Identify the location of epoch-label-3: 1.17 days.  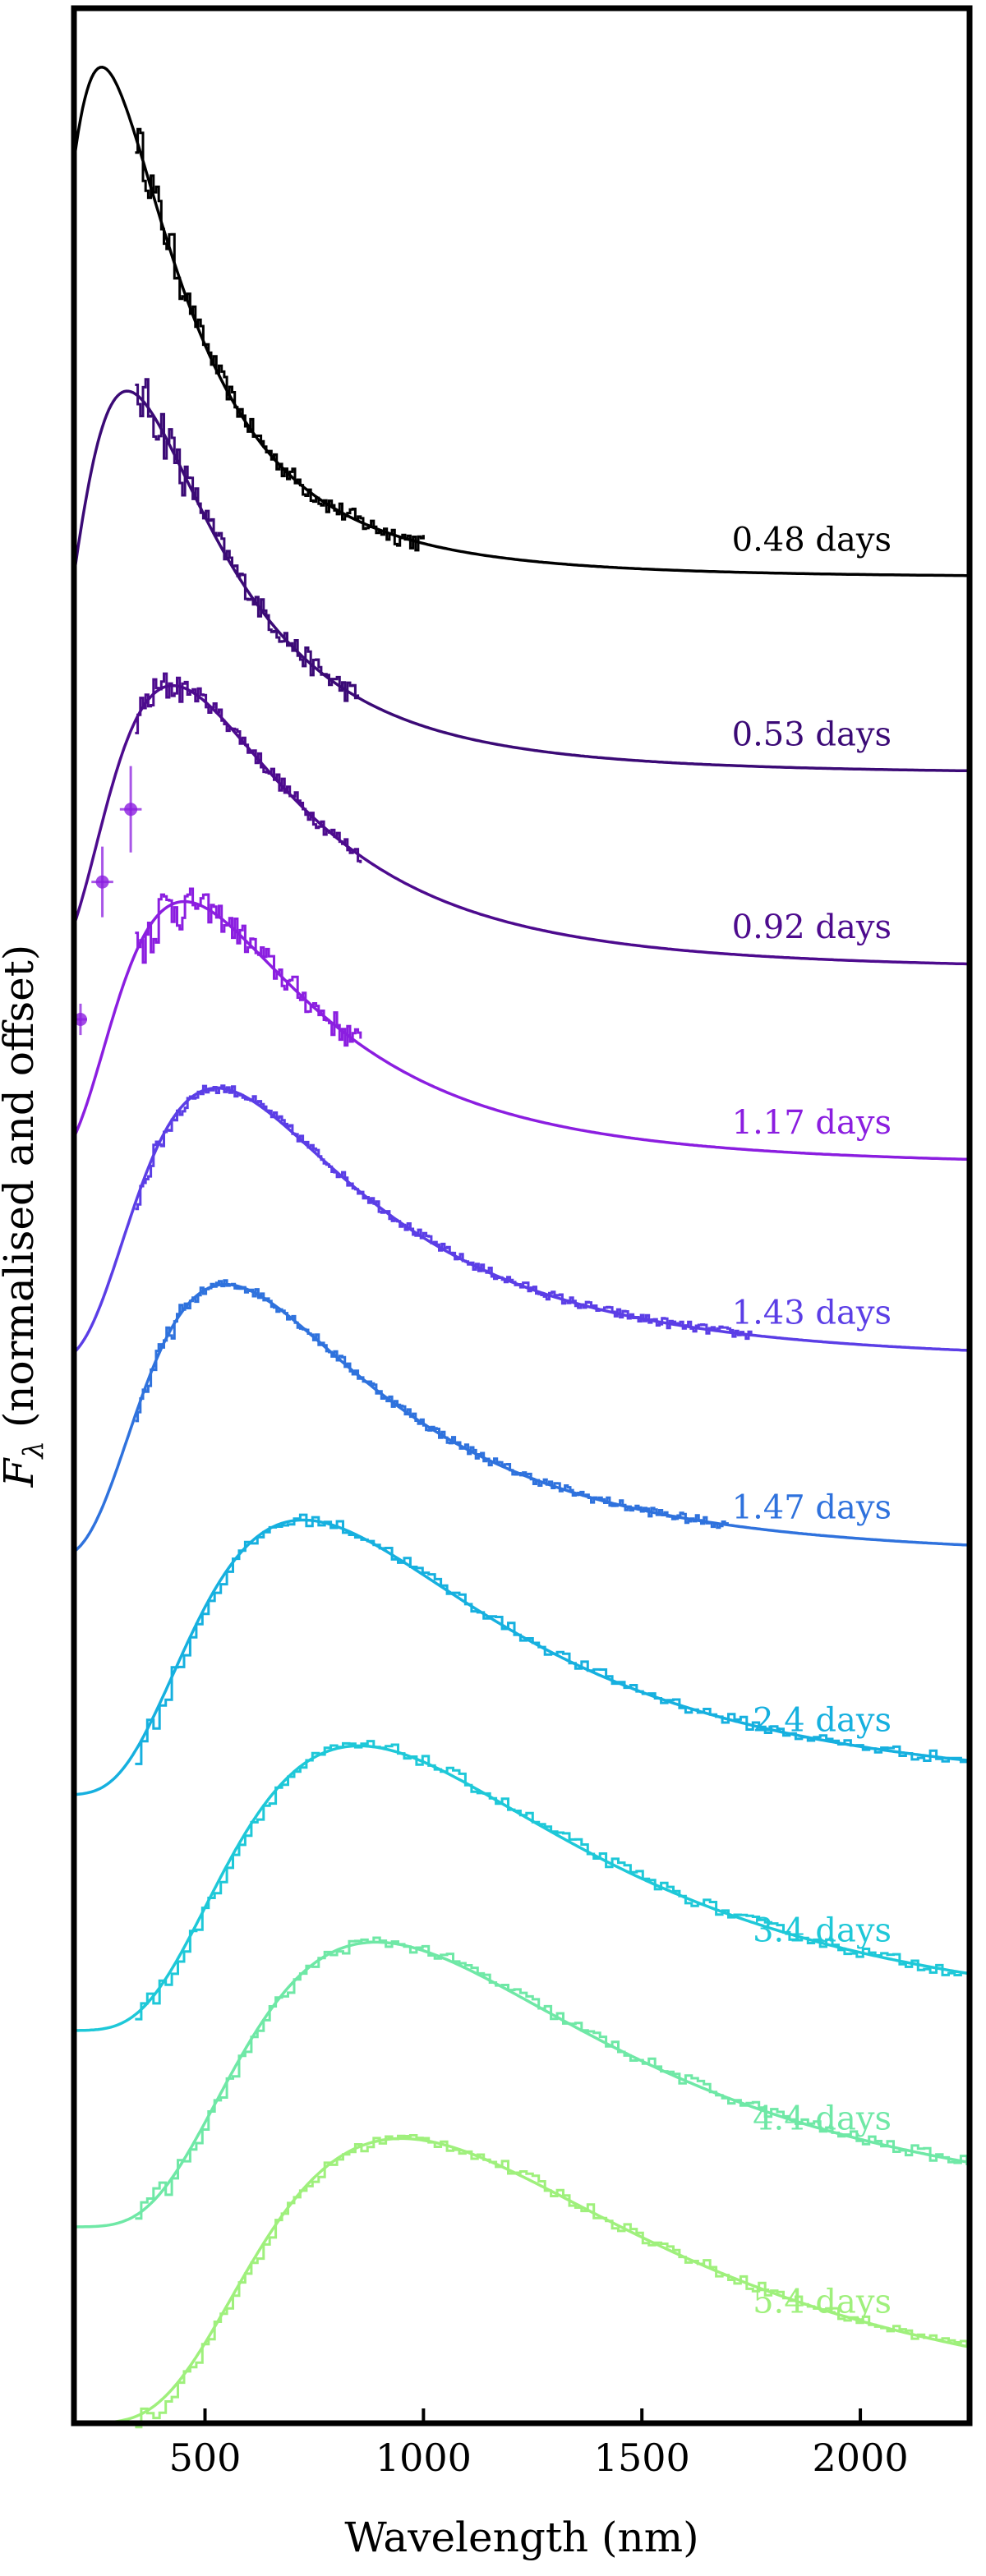
(812, 1123).